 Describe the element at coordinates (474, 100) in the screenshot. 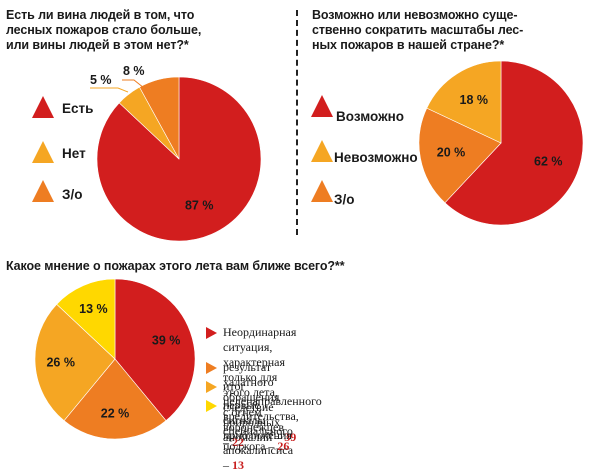

I see `pie2-label-1: 18 %` at that location.